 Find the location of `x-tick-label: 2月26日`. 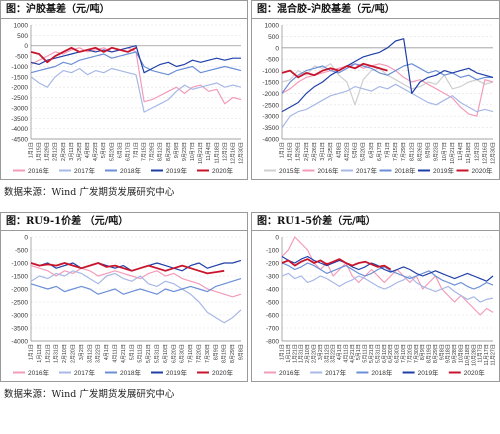

x-tick-label: 2月26日 is located at coordinates (314, 151).